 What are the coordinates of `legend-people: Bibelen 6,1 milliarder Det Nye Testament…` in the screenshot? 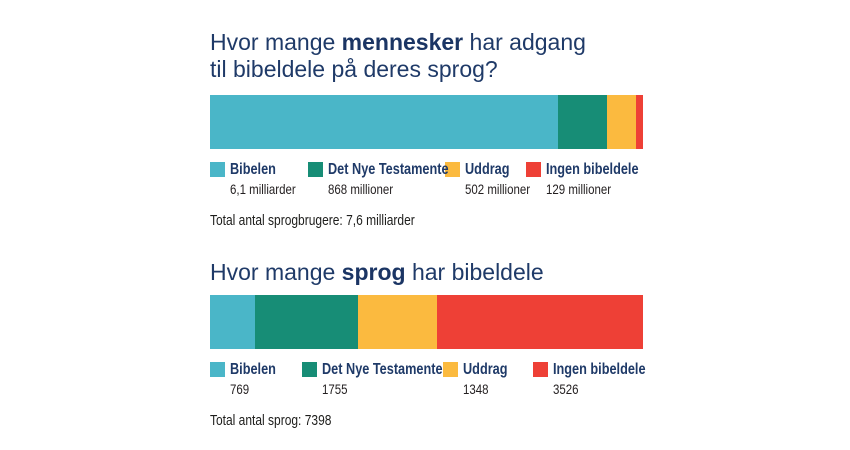 It's located at (426, 179).